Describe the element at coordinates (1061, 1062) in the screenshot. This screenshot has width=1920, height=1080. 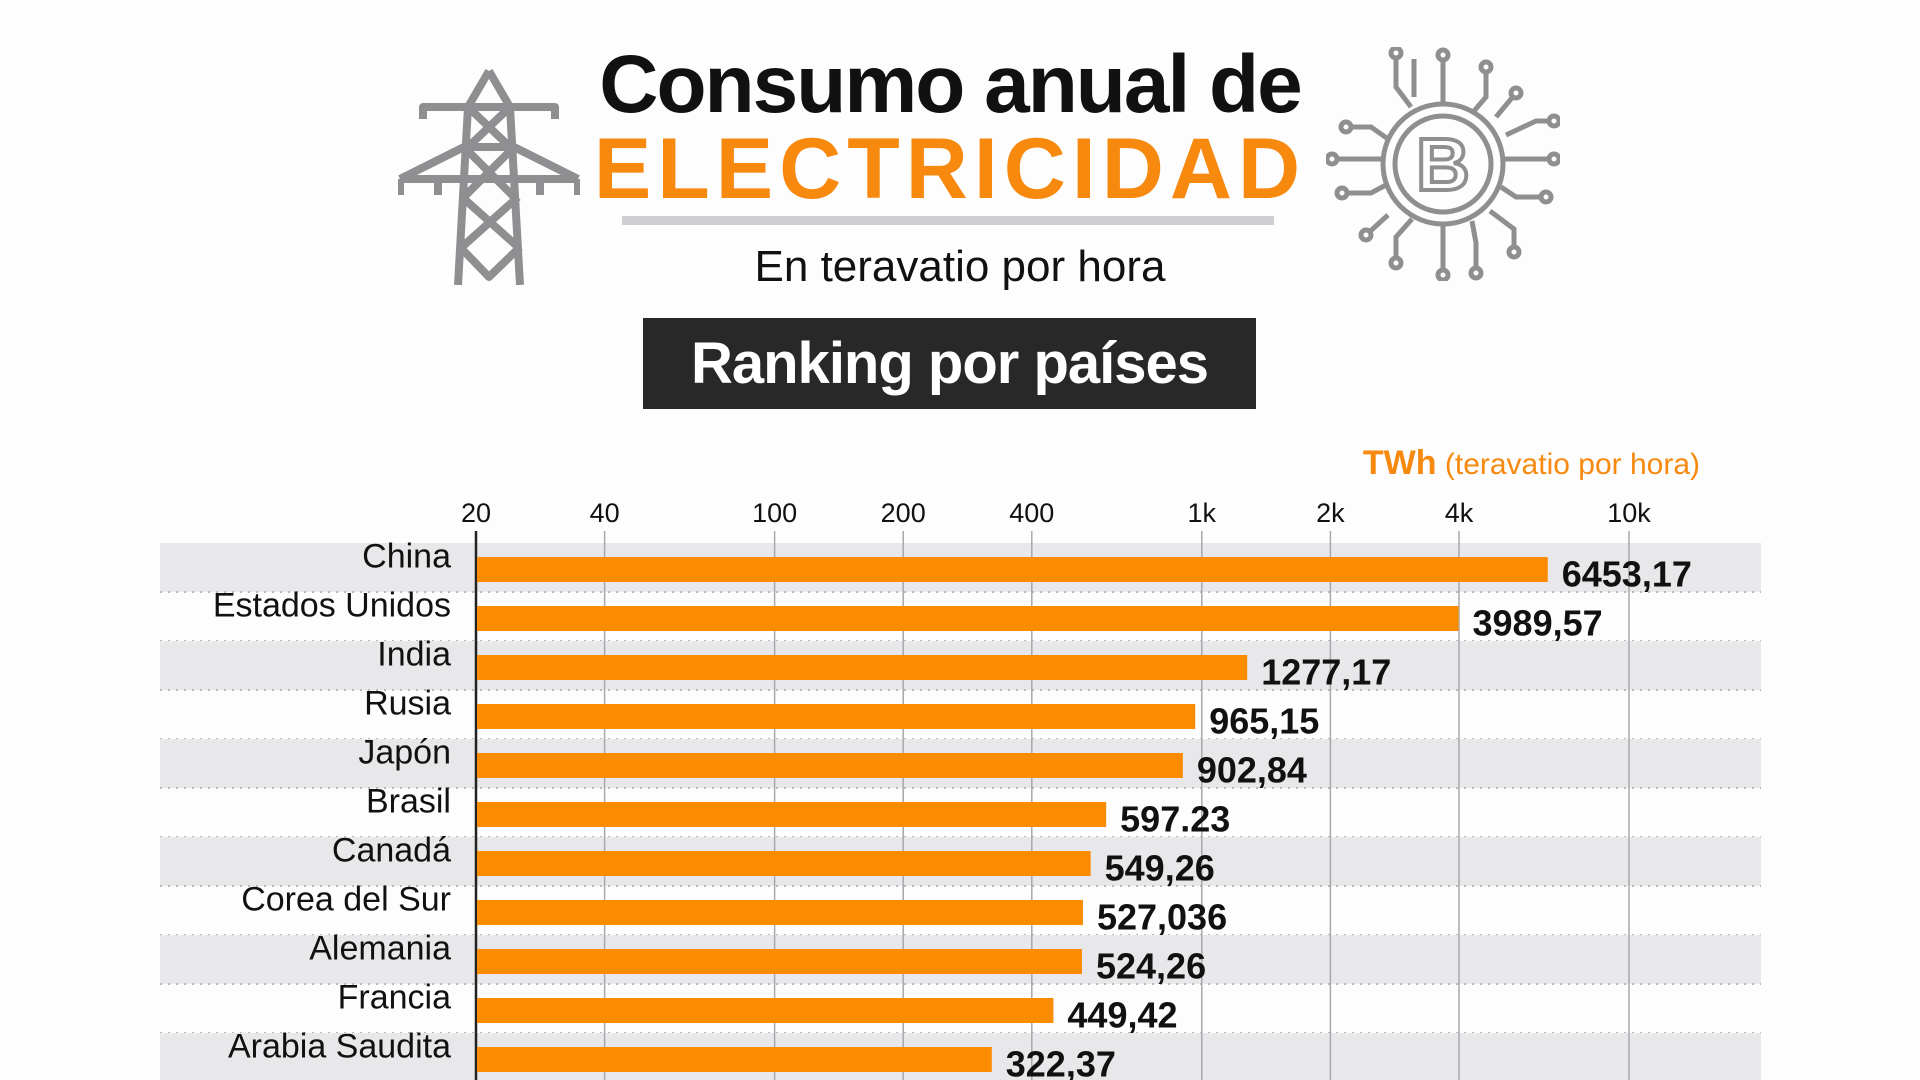
I see `value-label: 322,37` at that location.